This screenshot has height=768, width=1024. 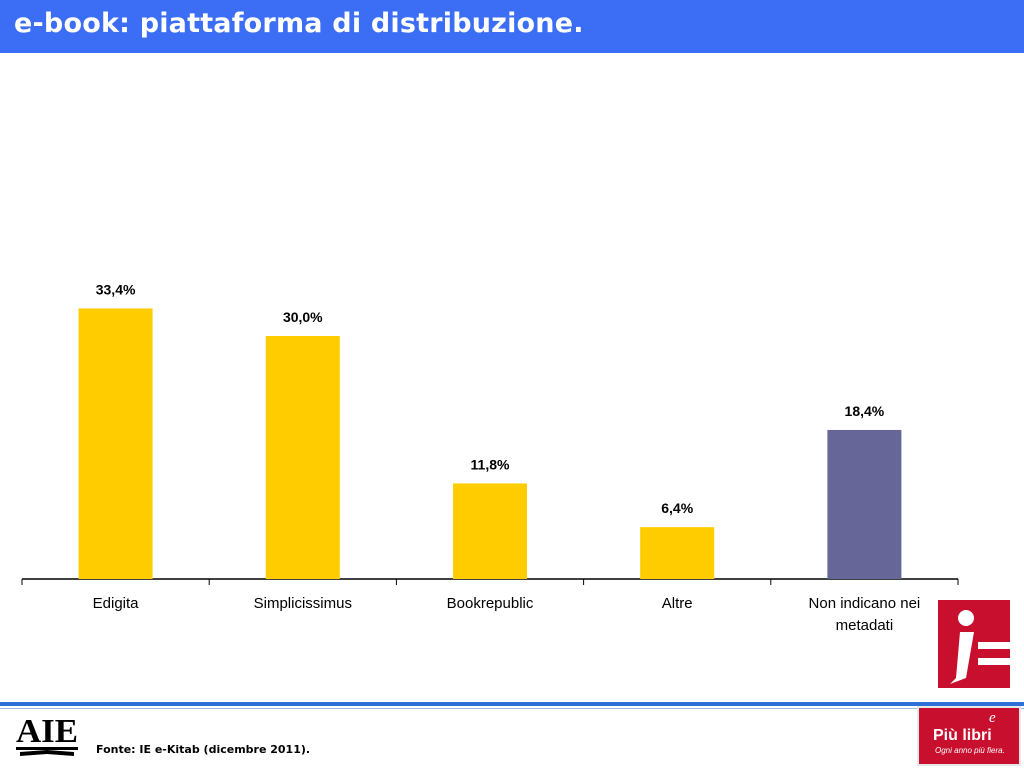 What do you see at coordinates (116, 289) in the screenshot?
I see `data-label: 33,4%` at bounding box center [116, 289].